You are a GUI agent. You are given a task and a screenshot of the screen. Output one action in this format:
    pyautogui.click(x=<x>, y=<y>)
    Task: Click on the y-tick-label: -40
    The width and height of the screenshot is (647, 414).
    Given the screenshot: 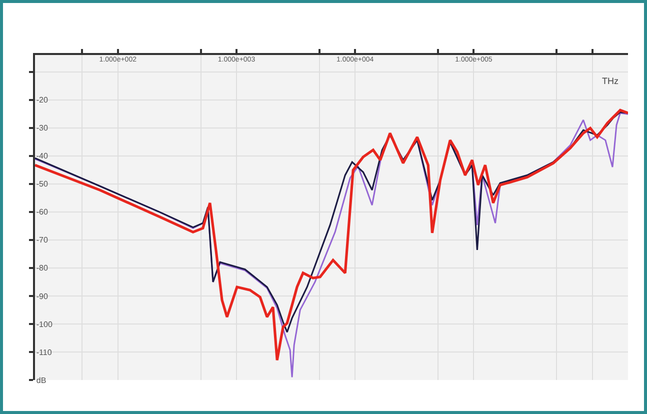 What is the action you would take?
    pyautogui.click(x=42, y=156)
    